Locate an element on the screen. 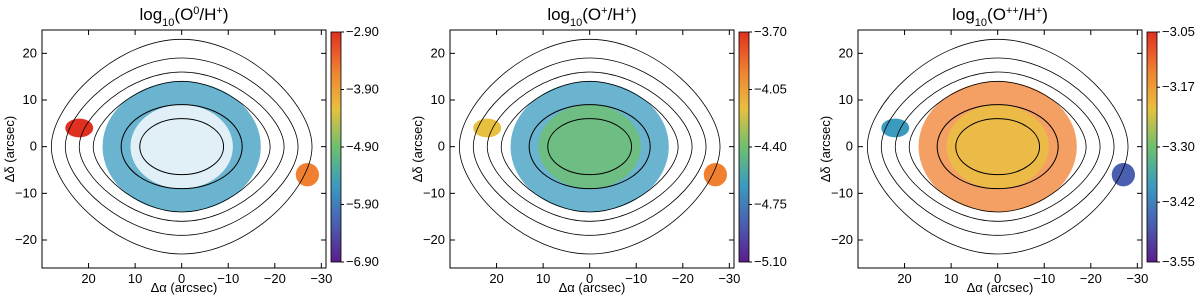  title-part: ++ is located at coordinates (1012, 11).